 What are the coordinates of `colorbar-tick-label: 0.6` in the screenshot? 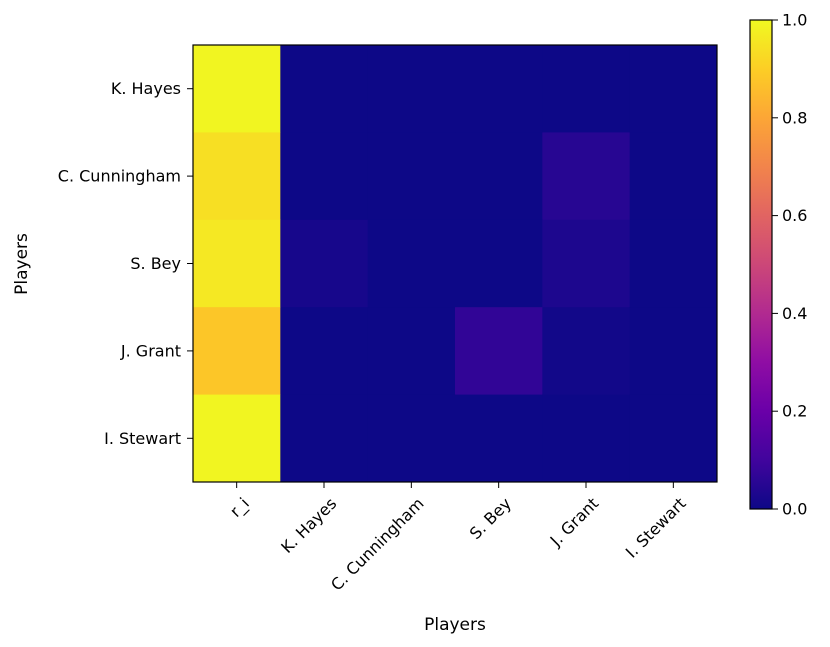 It's located at (794, 215).